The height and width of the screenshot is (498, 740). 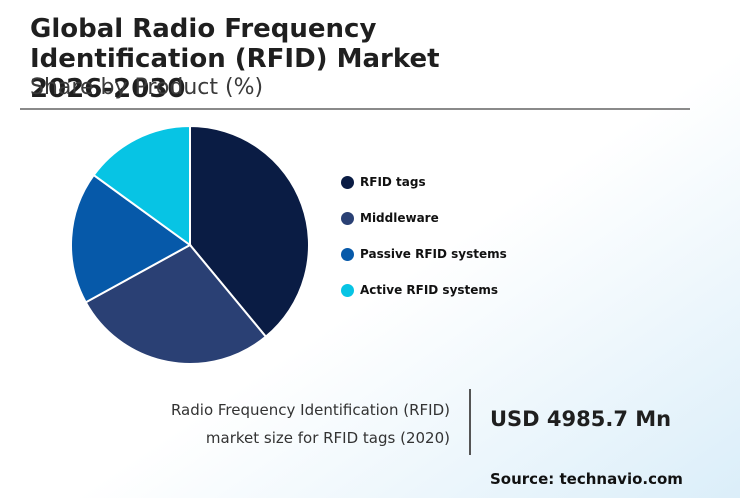 I want to click on legend-item: RFID tags, so click(x=424, y=182).